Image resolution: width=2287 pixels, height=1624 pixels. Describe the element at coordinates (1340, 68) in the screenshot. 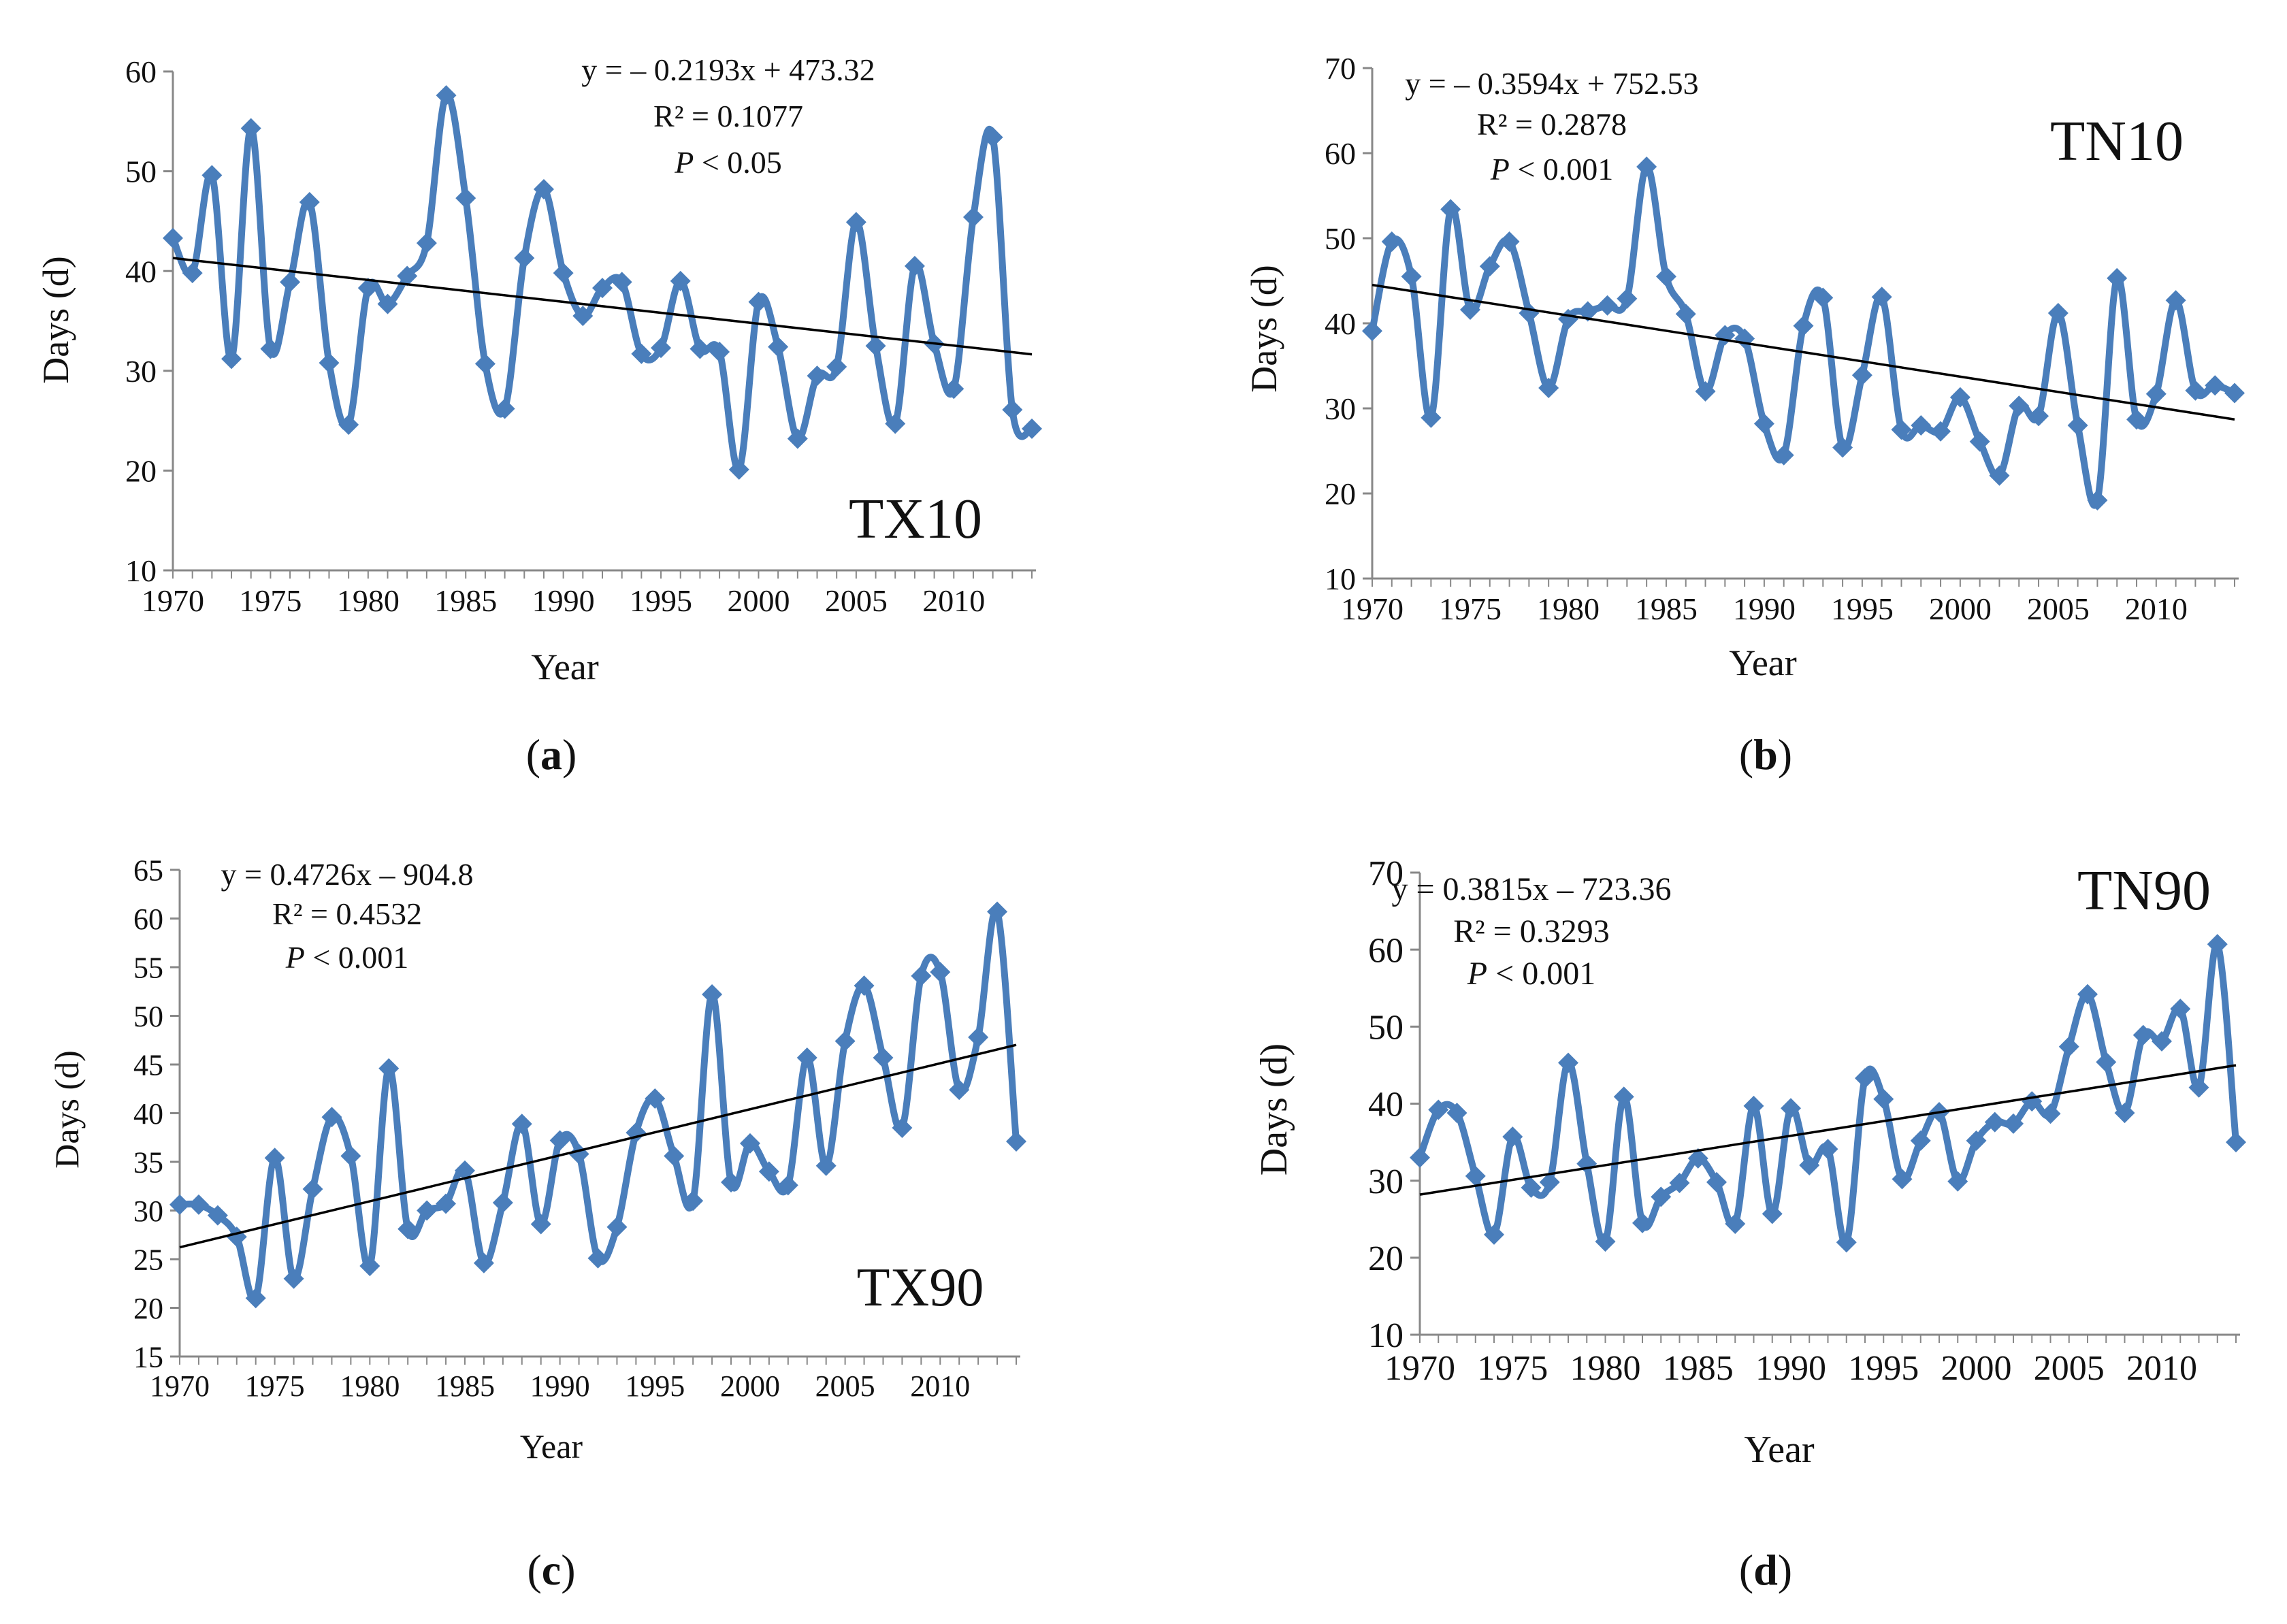

I see `y-tick-label: 70` at that location.